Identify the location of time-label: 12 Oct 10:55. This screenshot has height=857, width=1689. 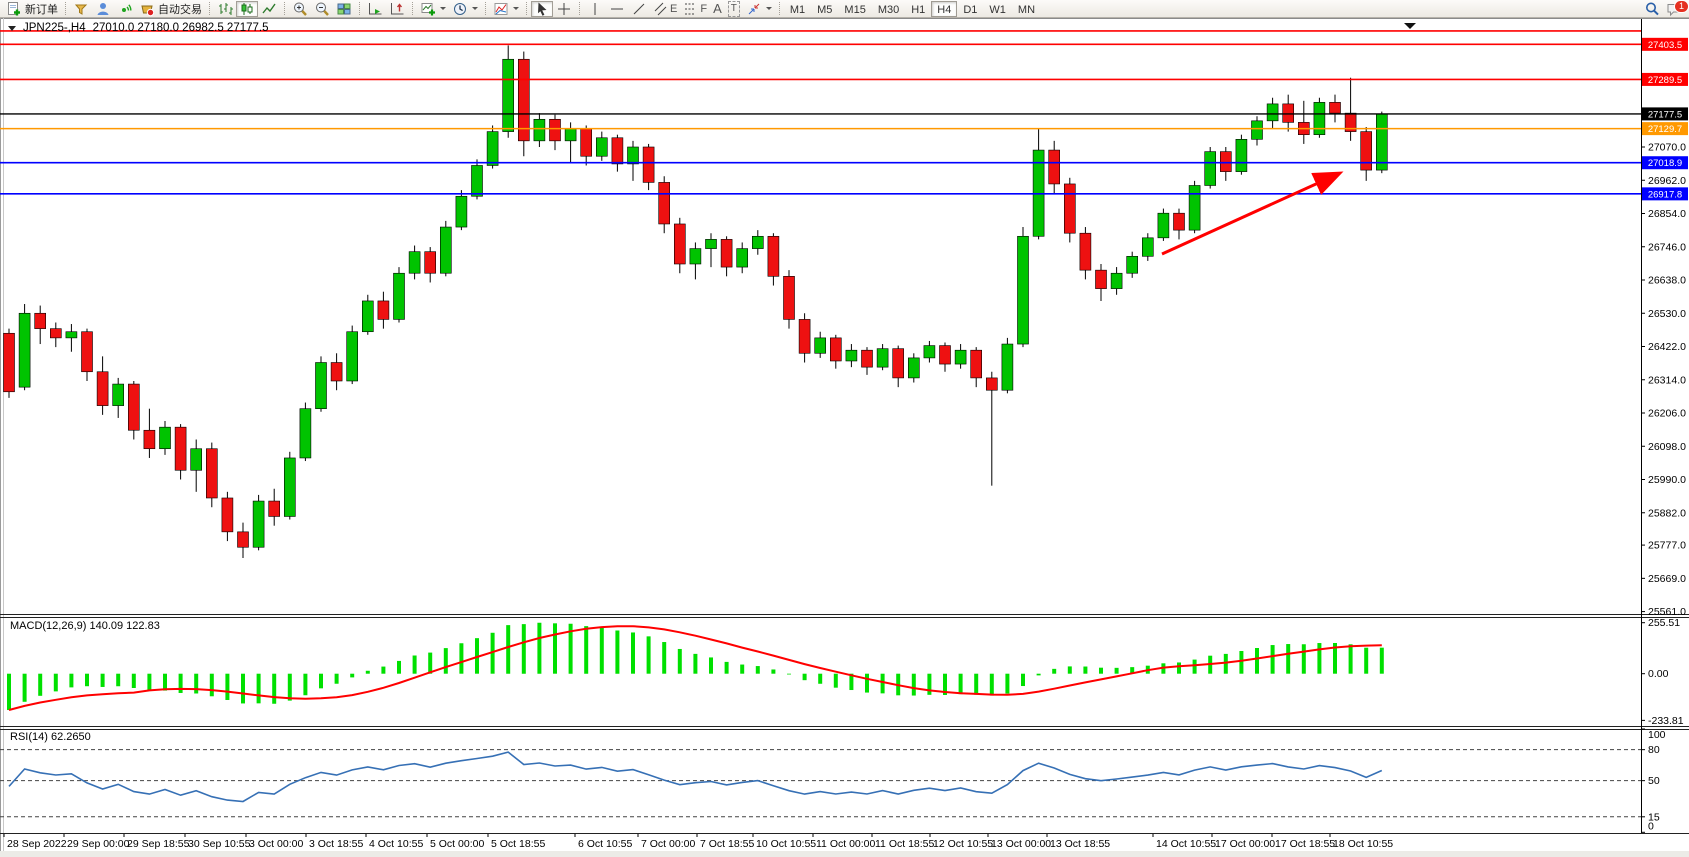
(963, 844).